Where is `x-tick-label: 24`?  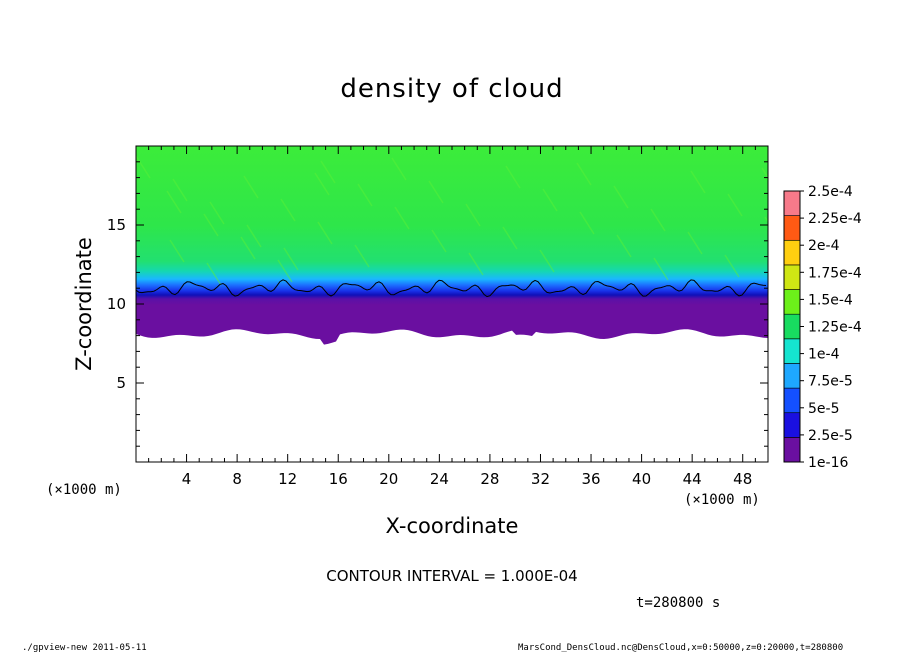 x-tick-label: 24 is located at coordinates (439, 479).